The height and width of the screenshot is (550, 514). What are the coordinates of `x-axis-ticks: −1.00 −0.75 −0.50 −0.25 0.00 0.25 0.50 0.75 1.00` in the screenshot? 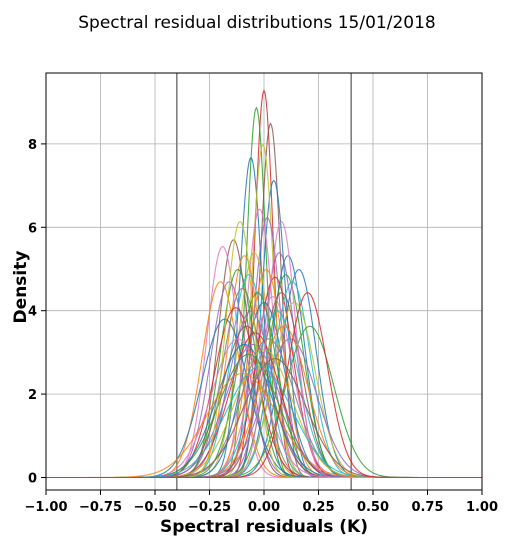 It's located at (261, 502).